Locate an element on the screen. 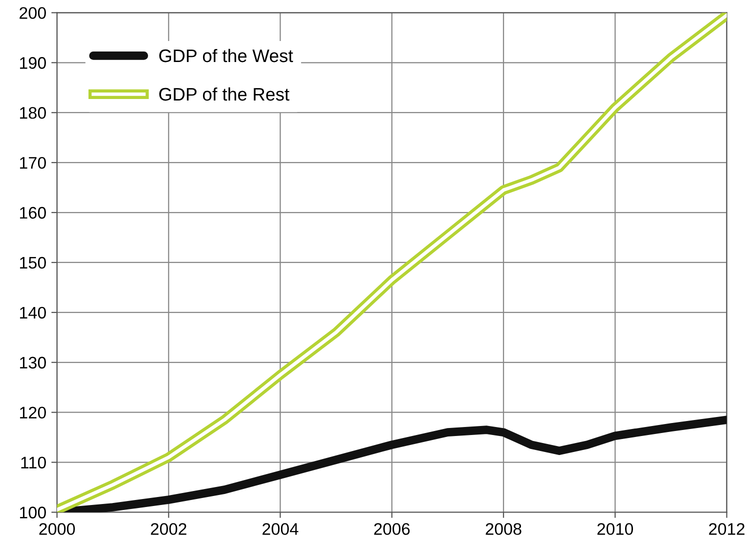 The height and width of the screenshot is (552, 750). y-tick-label: 170 is located at coordinates (33, 162).